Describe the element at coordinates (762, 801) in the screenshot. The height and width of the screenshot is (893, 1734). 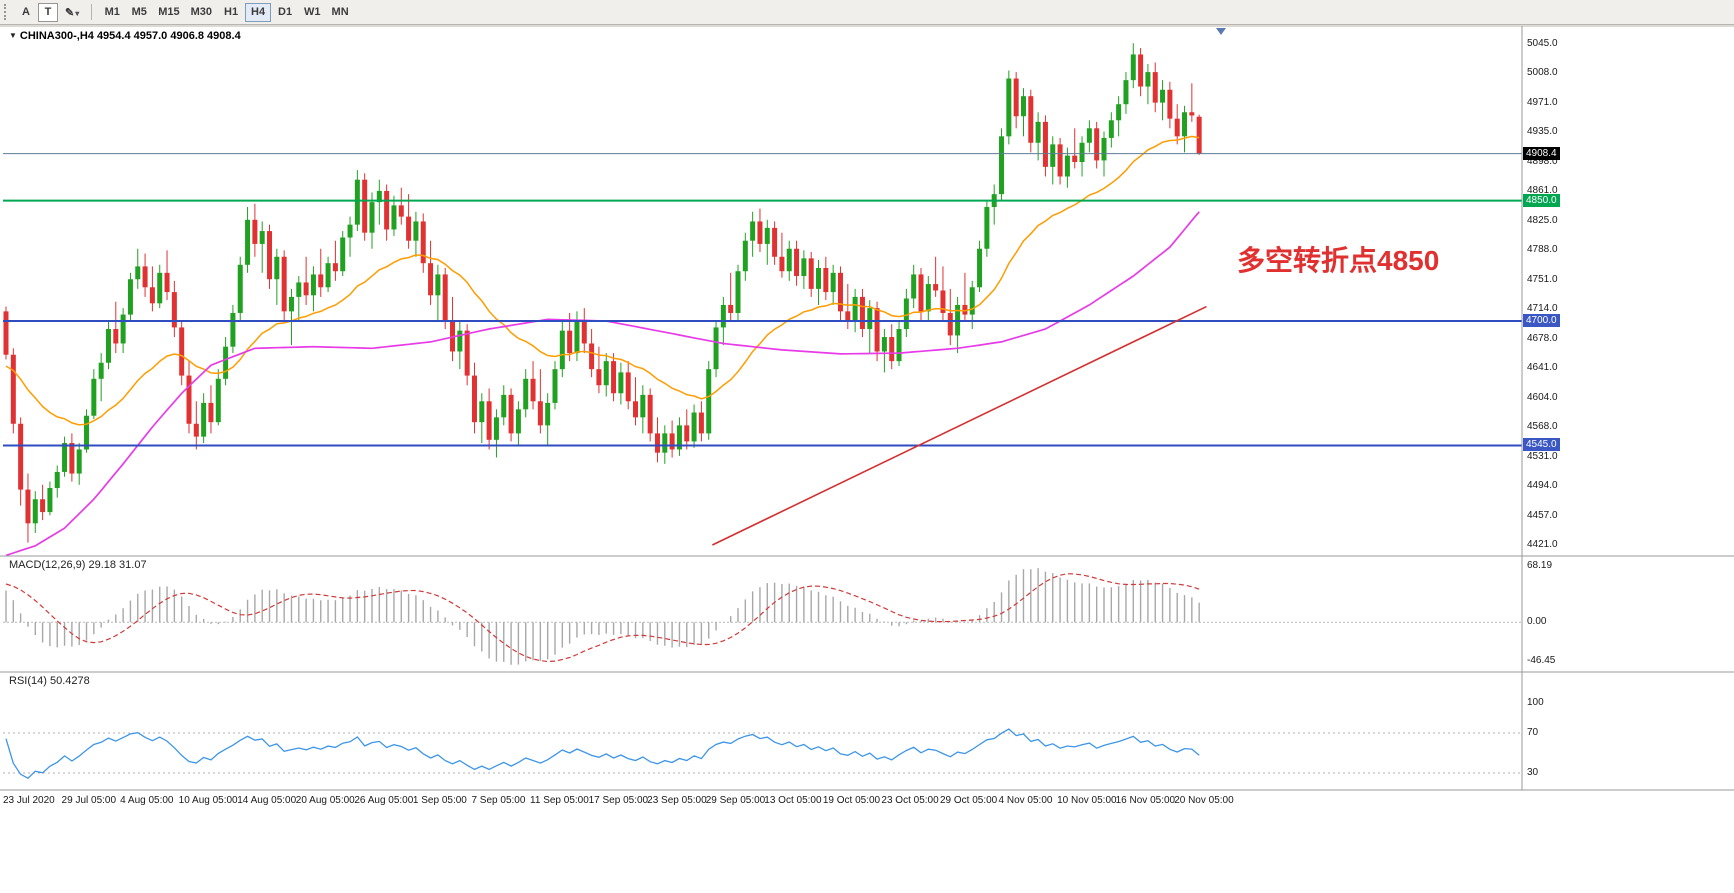
I see `time-axis` at that location.